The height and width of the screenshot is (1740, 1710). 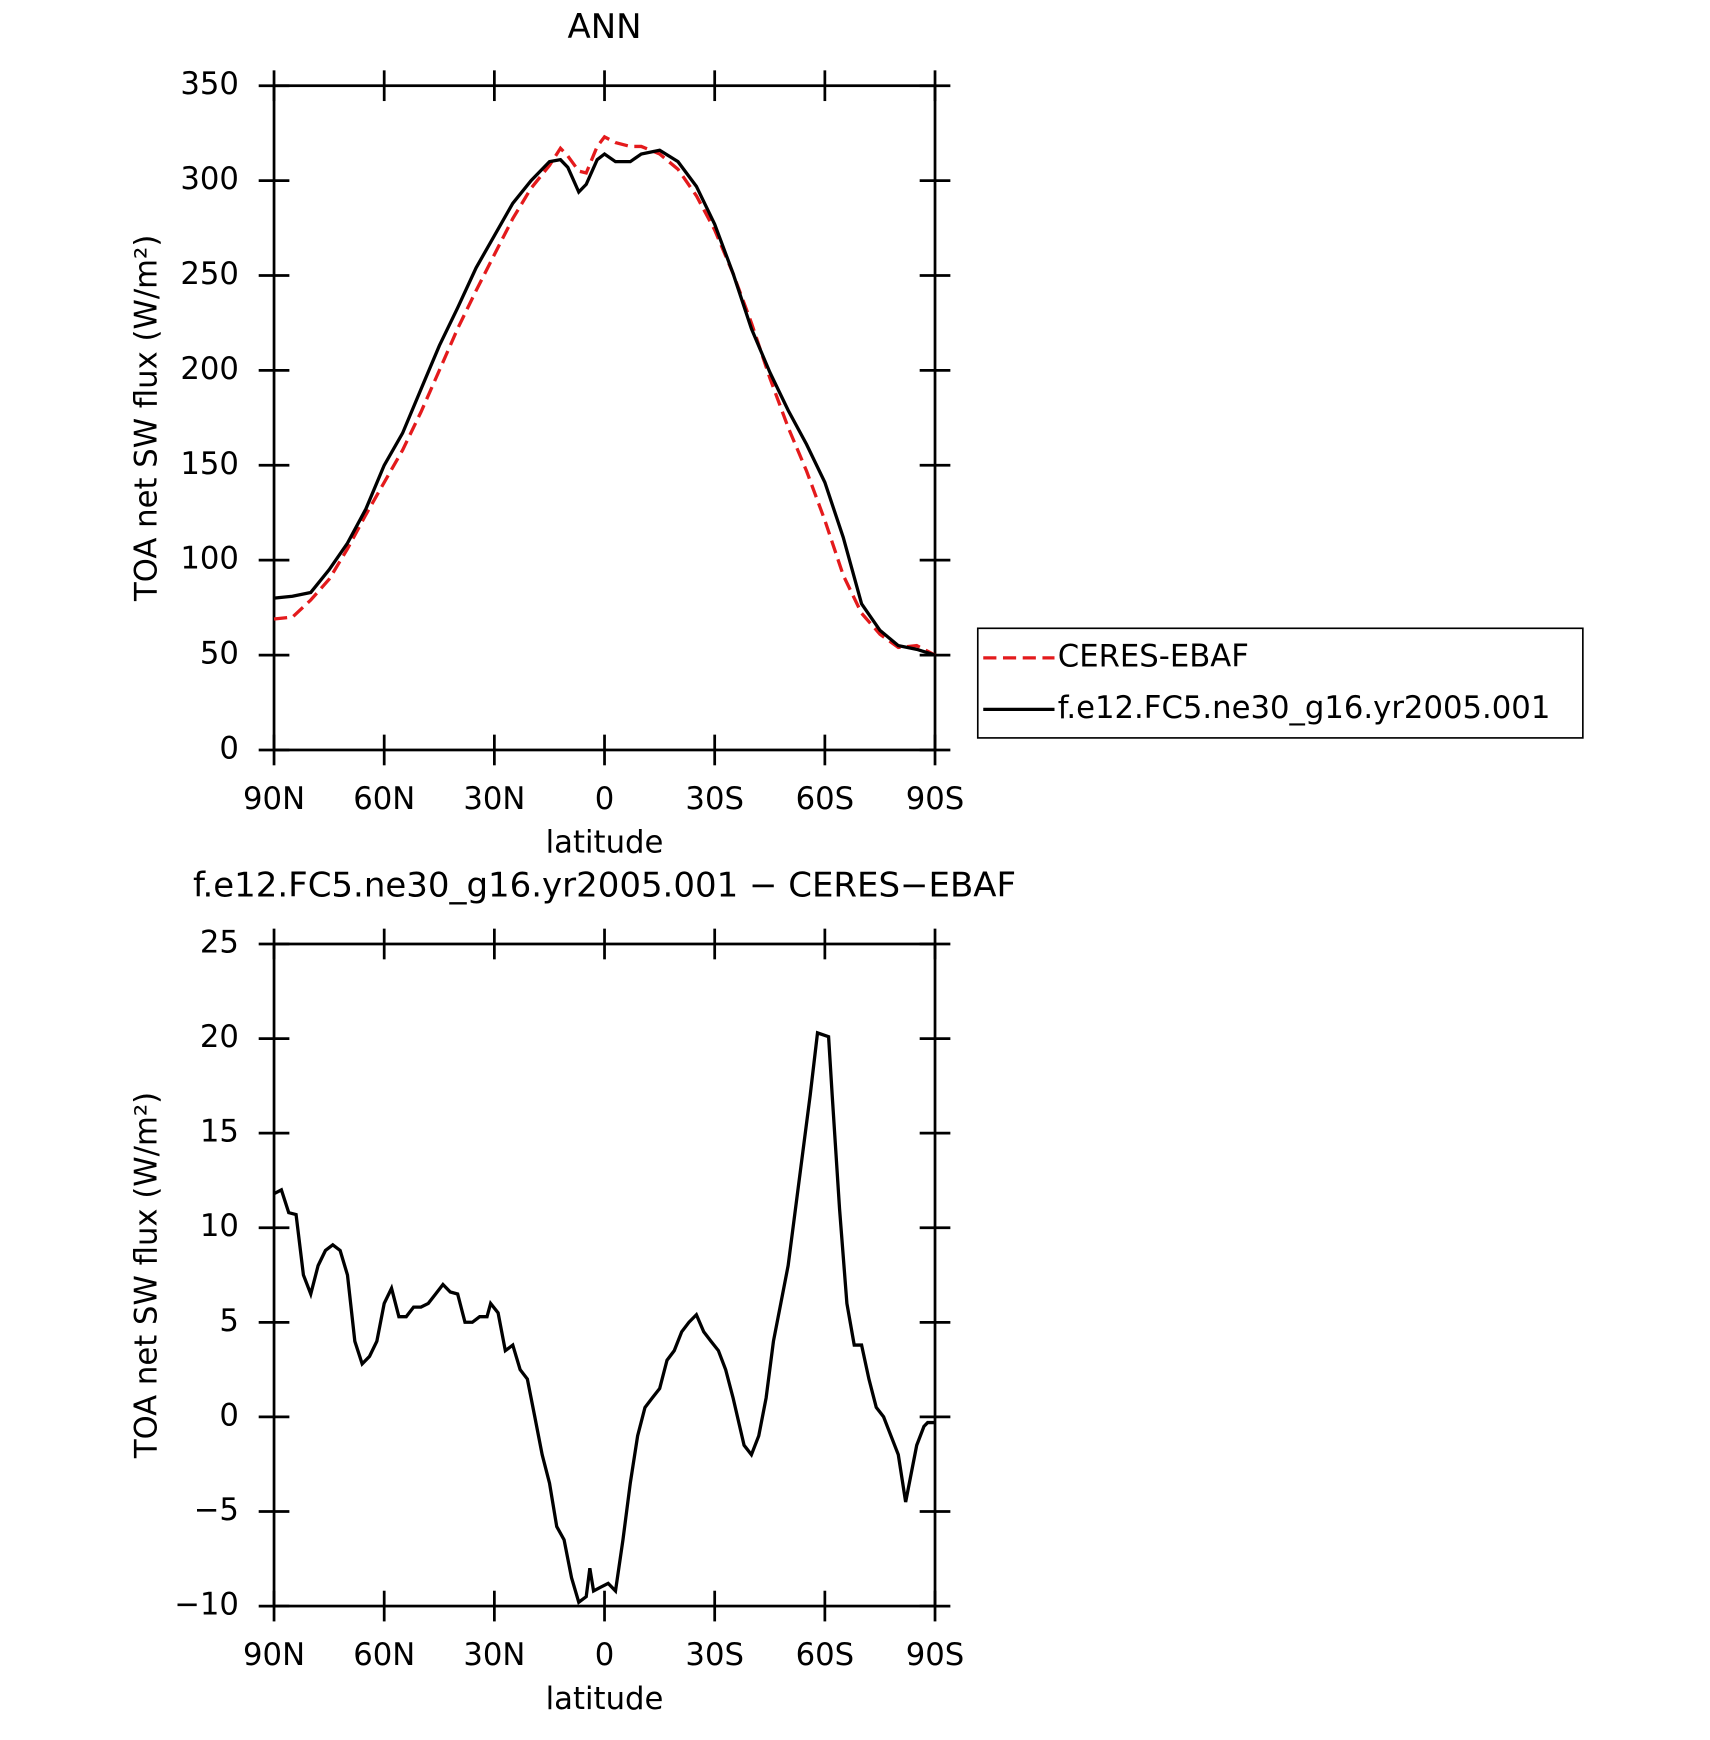 What do you see at coordinates (206, 1605) in the screenshot?
I see `y-tick-label: −10` at bounding box center [206, 1605].